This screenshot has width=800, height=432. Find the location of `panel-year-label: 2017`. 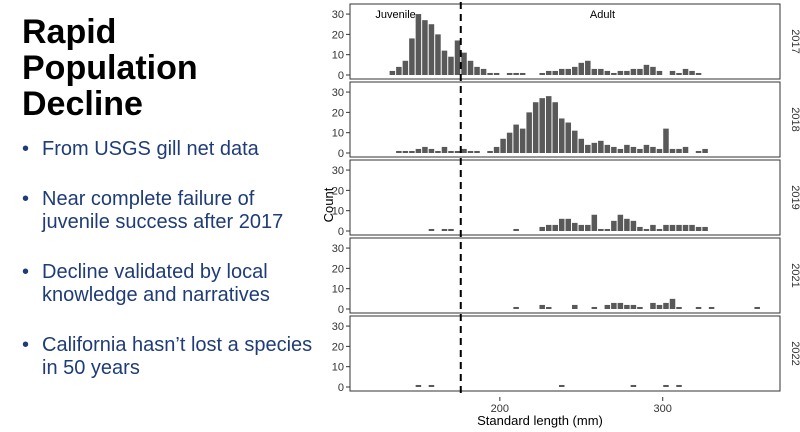

panel-year-label: 2017 is located at coordinates (794, 41).